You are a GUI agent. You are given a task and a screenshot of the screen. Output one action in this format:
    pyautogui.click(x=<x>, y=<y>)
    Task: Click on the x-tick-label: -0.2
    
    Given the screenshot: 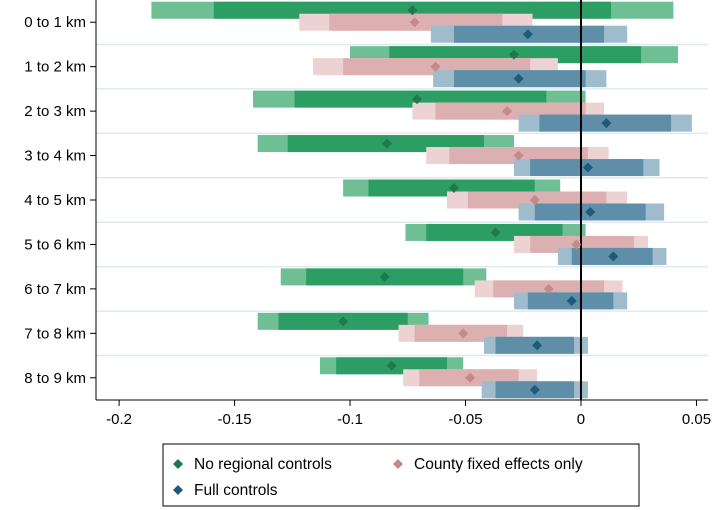 What is the action you would take?
    pyautogui.click(x=119, y=419)
    